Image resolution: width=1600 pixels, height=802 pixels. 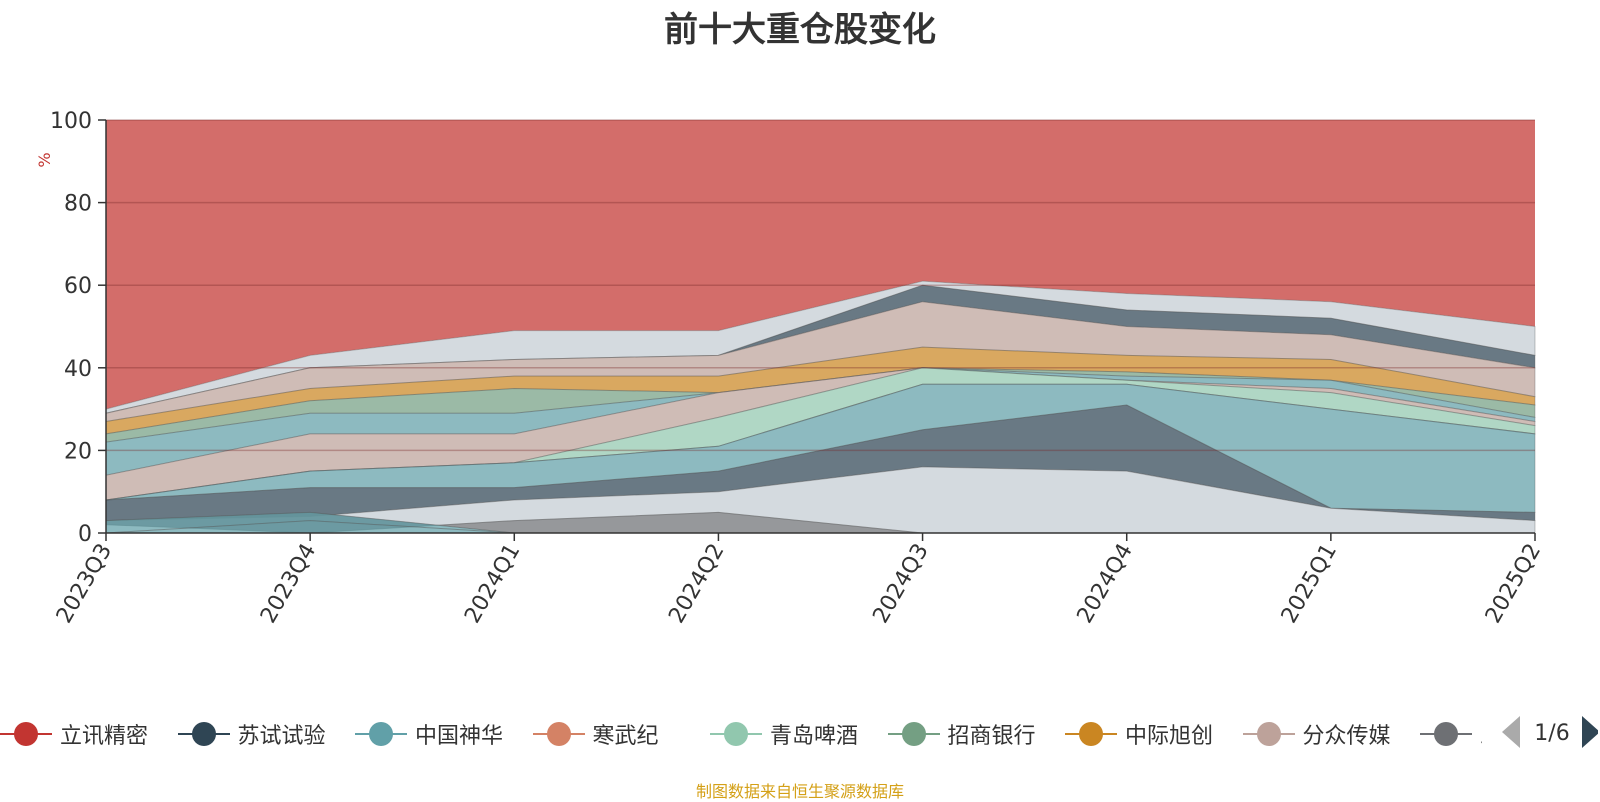 I want to click on legend-label: 招商银行, so click(x=991, y=736).